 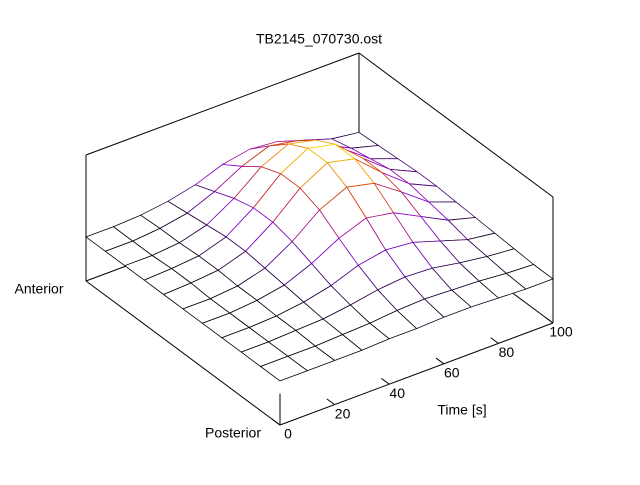 I want to click on x-tick-label: 20, so click(x=343, y=413).